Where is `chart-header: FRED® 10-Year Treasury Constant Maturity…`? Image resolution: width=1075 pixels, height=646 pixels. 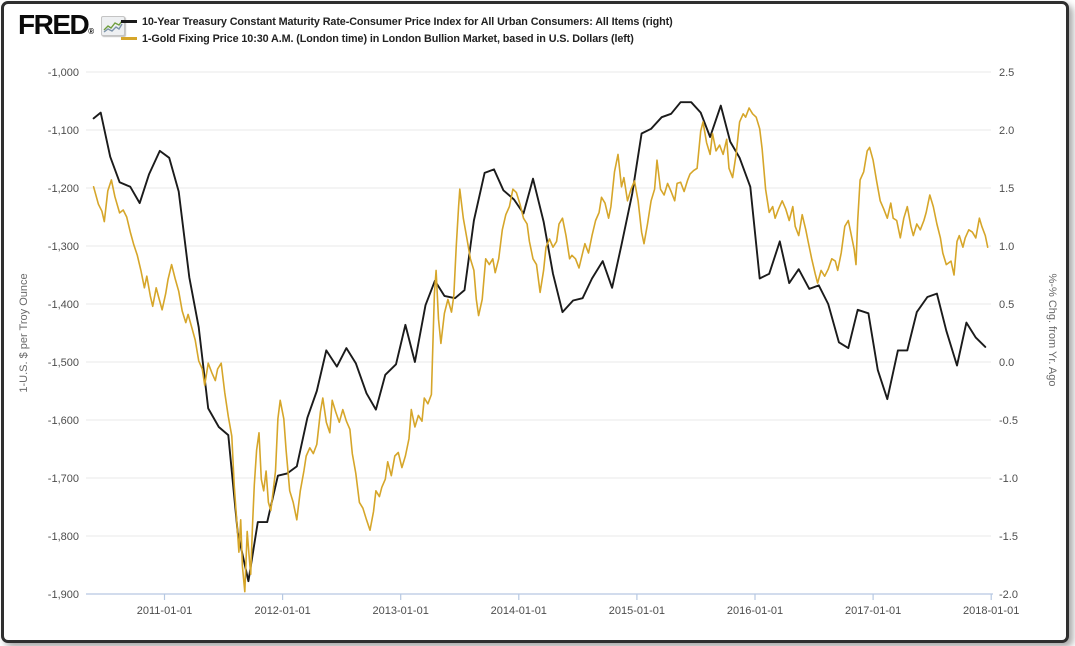
chart-header: FRED® 10-Year Treasury Constant Maturity… is located at coordinates (535, 32).